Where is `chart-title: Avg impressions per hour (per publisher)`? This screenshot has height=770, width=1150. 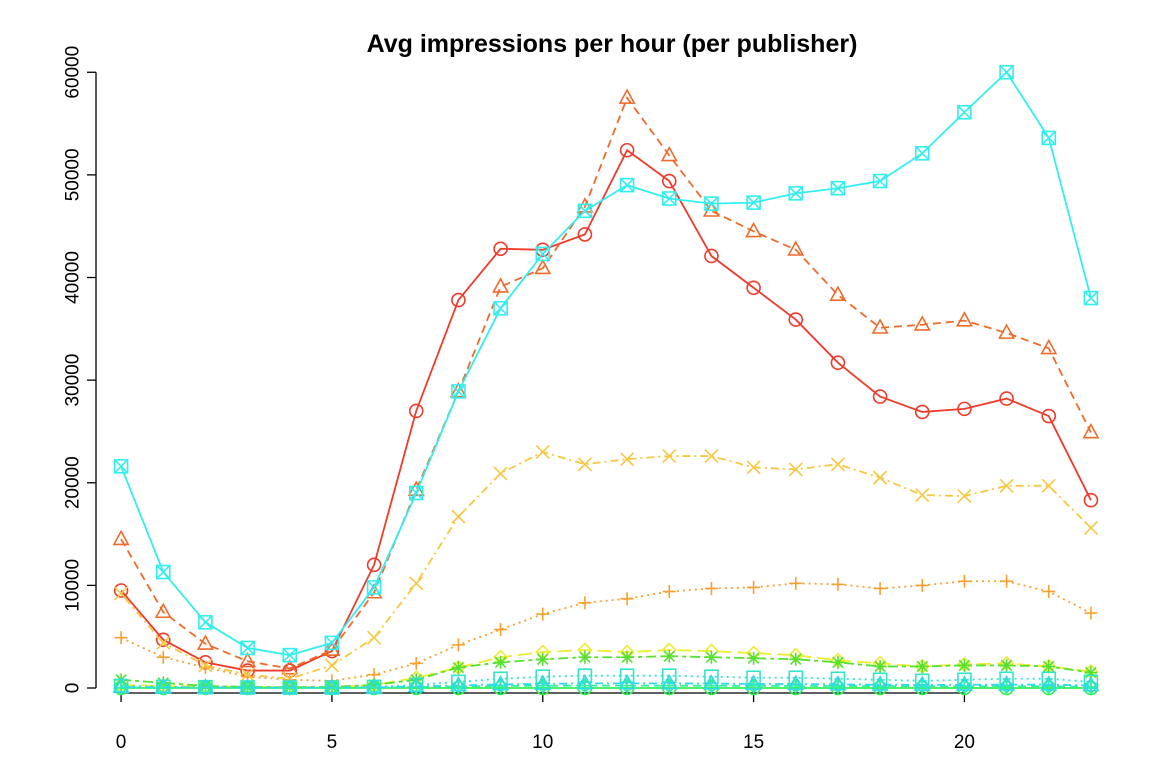
chart-title: Avg impressions per hour (per publisher) is located at coordinates (612, 44).